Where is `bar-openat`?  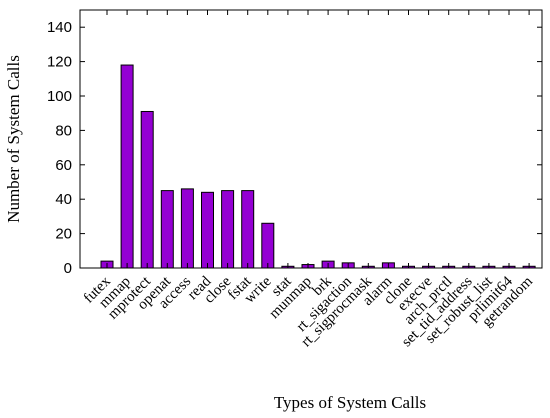
bar-openat is located at coordinates (167, 229).